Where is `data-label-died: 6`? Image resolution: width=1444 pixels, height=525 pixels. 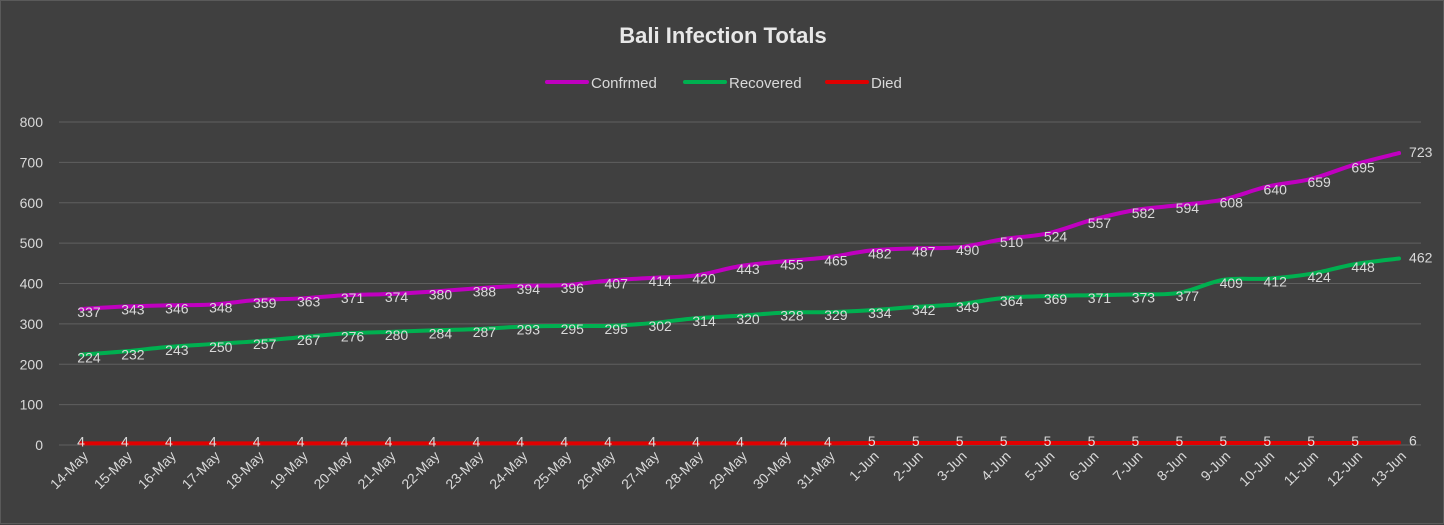 data-label-died: 6 is located at coordinates (1413, 441).